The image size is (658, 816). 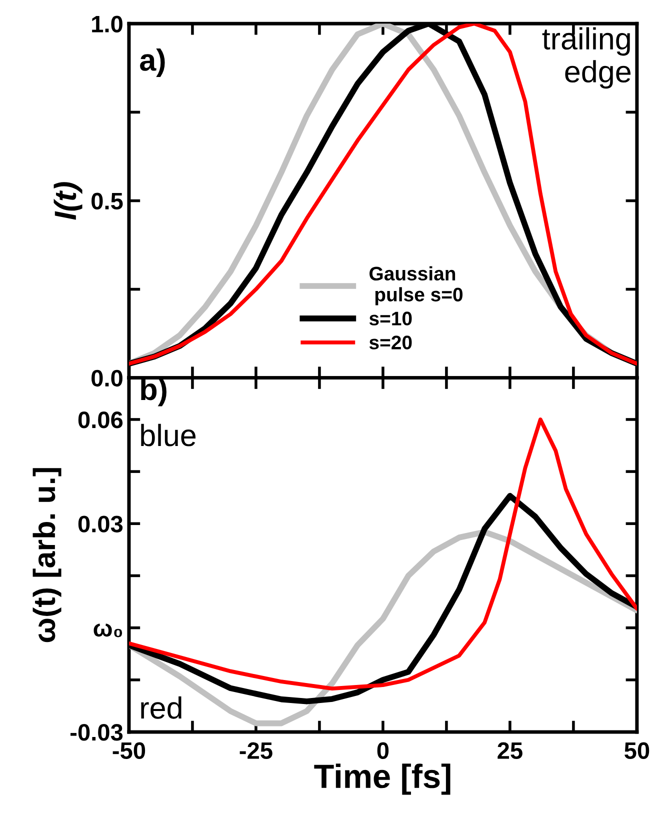 I want to click on annotation: red, so click(x=161, y=707).